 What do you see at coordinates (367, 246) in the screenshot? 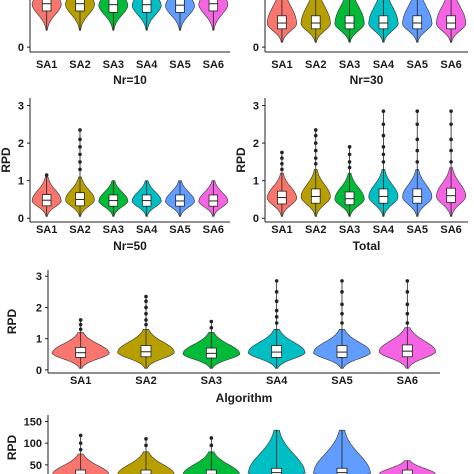
I see `x-axis-label: Total` at bounding box center [367, 246].